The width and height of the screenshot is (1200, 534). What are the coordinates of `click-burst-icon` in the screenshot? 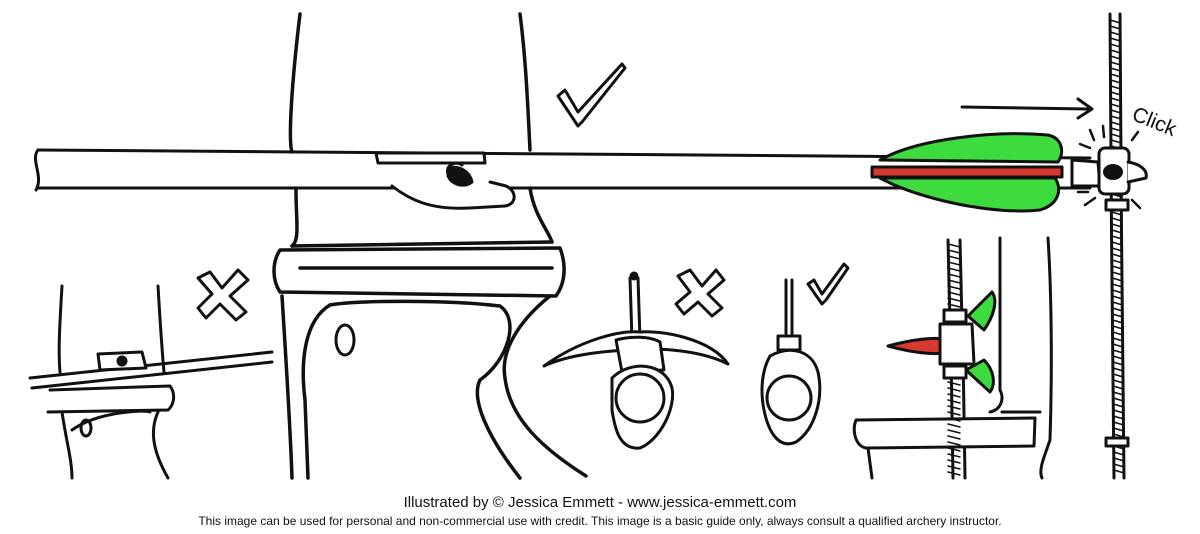 It's located at (1109, 167).